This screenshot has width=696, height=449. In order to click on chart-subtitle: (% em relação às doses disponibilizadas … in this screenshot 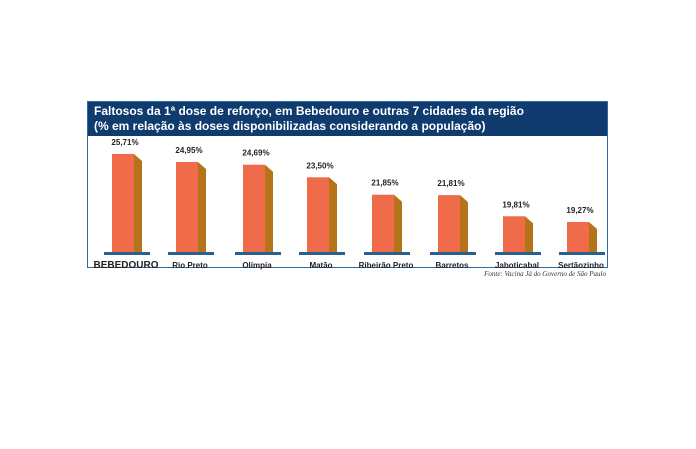, I will do `click(290, 126)`.